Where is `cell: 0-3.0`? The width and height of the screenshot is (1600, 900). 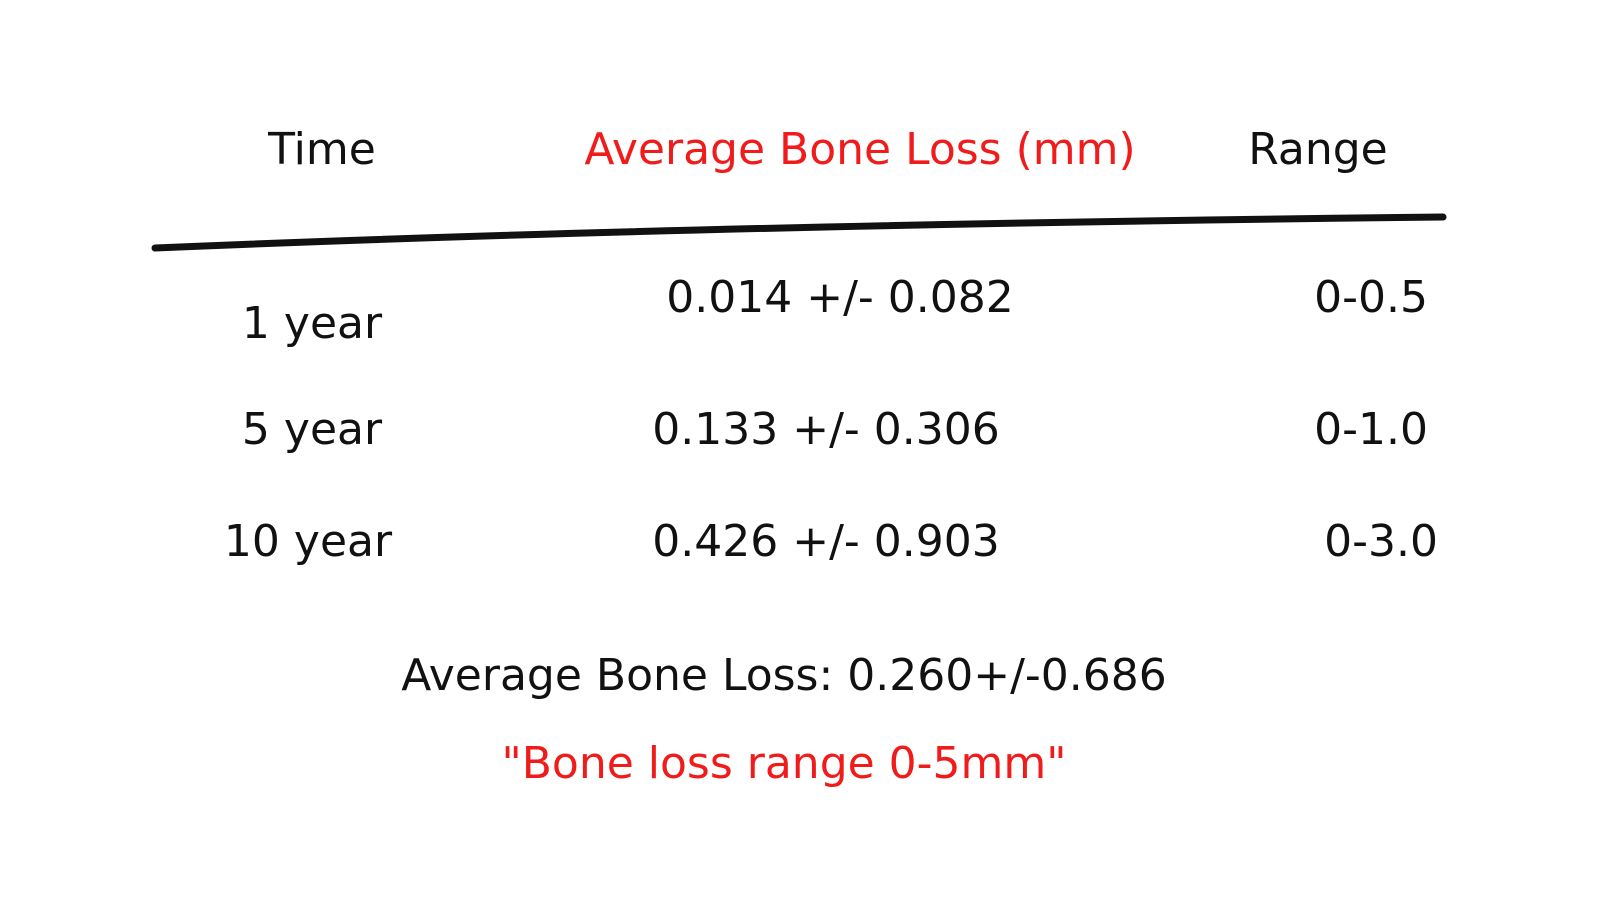
cell: 0-3.0 is located at coordinates (1381, 541).